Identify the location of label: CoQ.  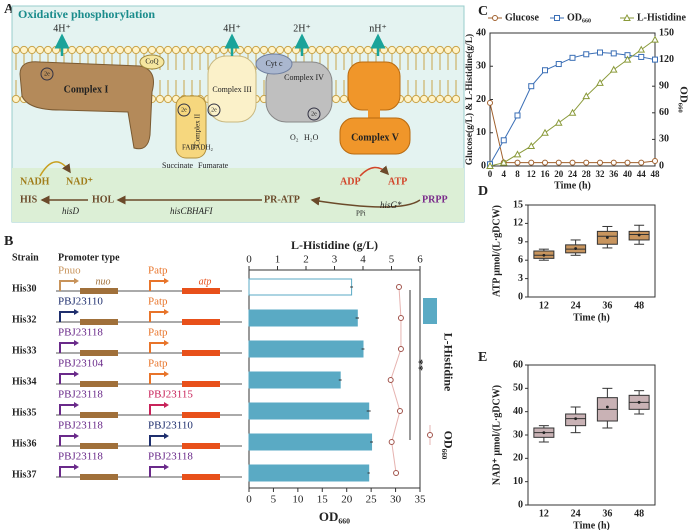
(151, 62).